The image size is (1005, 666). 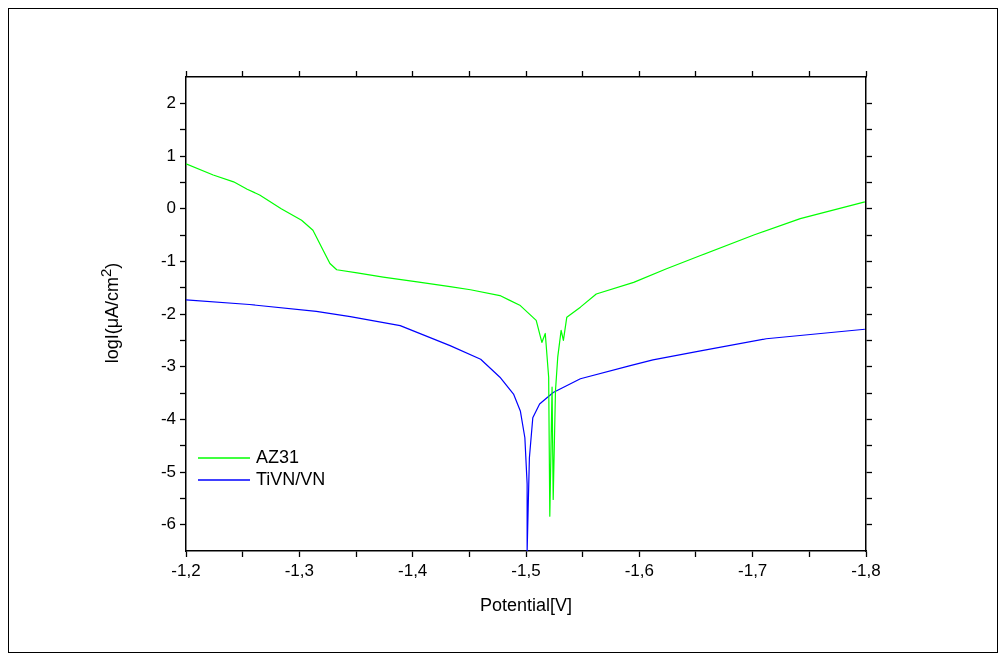 I want to click on x-axis-title: Potential[V], so click(x=526, y=605).